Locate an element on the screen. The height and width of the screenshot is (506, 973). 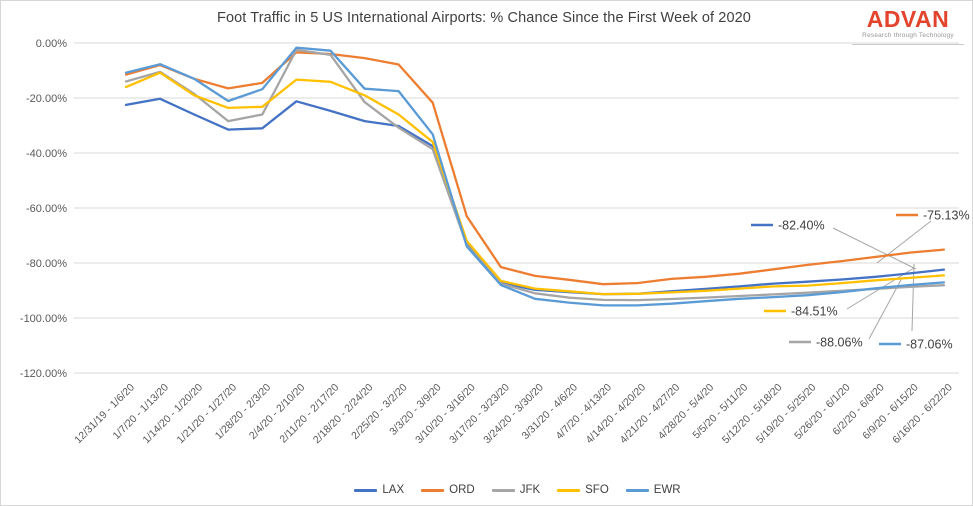
advan-logo: ADVAN Research through Technology is located at coordinates (908, 26).